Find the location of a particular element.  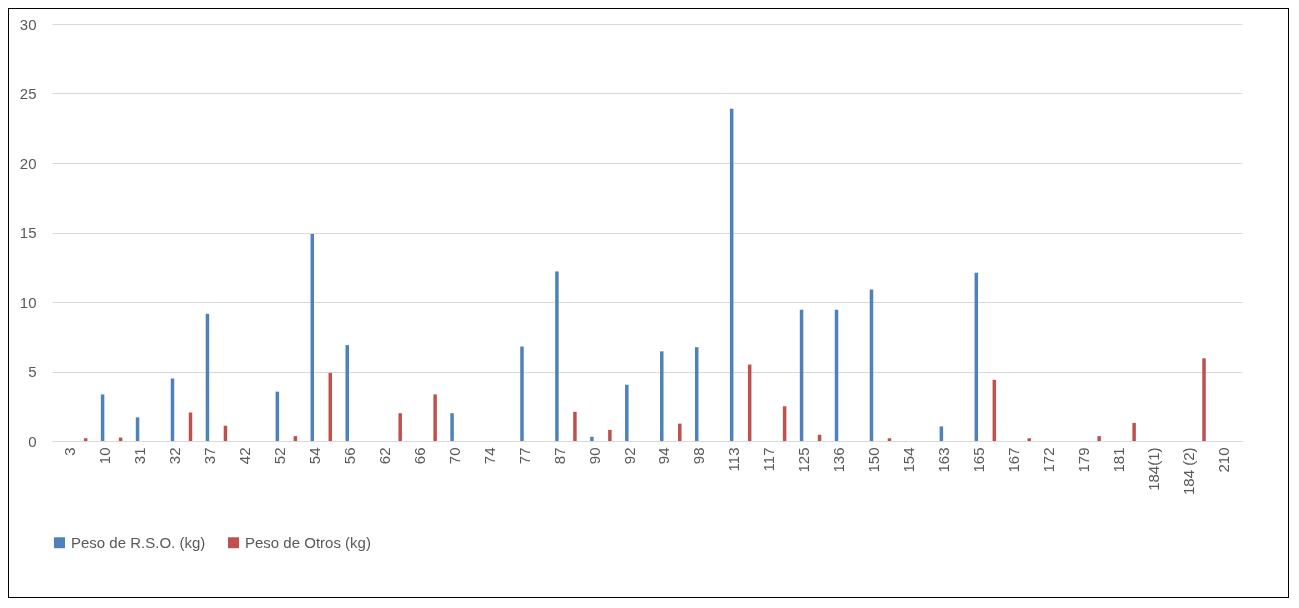

x-tick-label: 167 is located at coordinates (1013, 460).